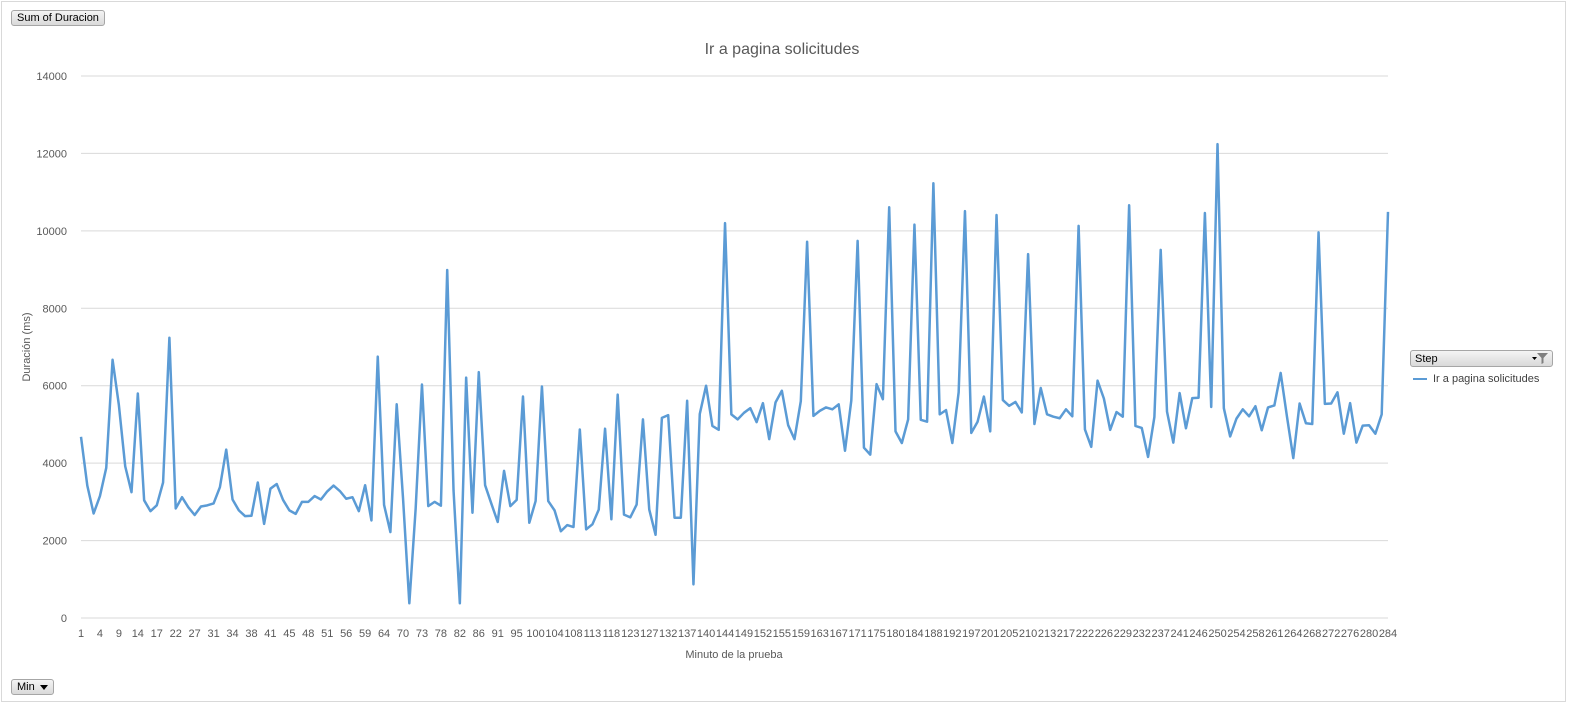 The height and width of the screenshot is (706, 1573). I want to click on legend-entry: Ir a pagina solicitudes, so click(1476, 379).